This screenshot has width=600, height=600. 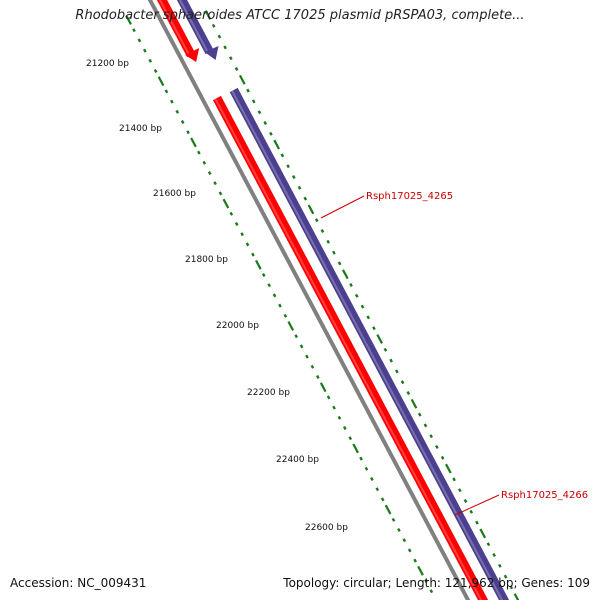 What do you see at coordinates (544, 495) in the screenshot?
I see `gene-label: Rsph17025_4266` at bounding box center [544, 495].